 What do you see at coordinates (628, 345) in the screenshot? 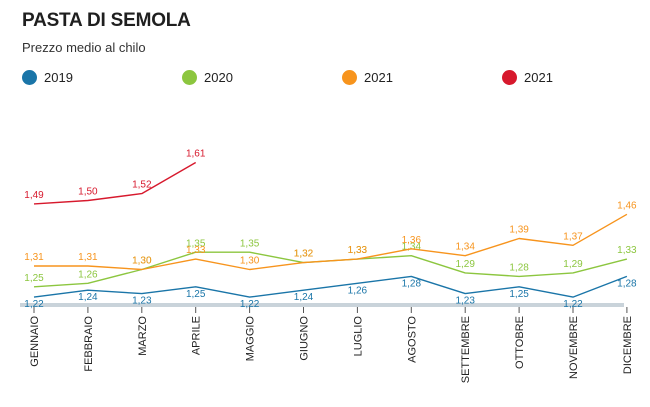
I see `x-tick-label-12: DICEMBRE` at bounding box center [628, 345].